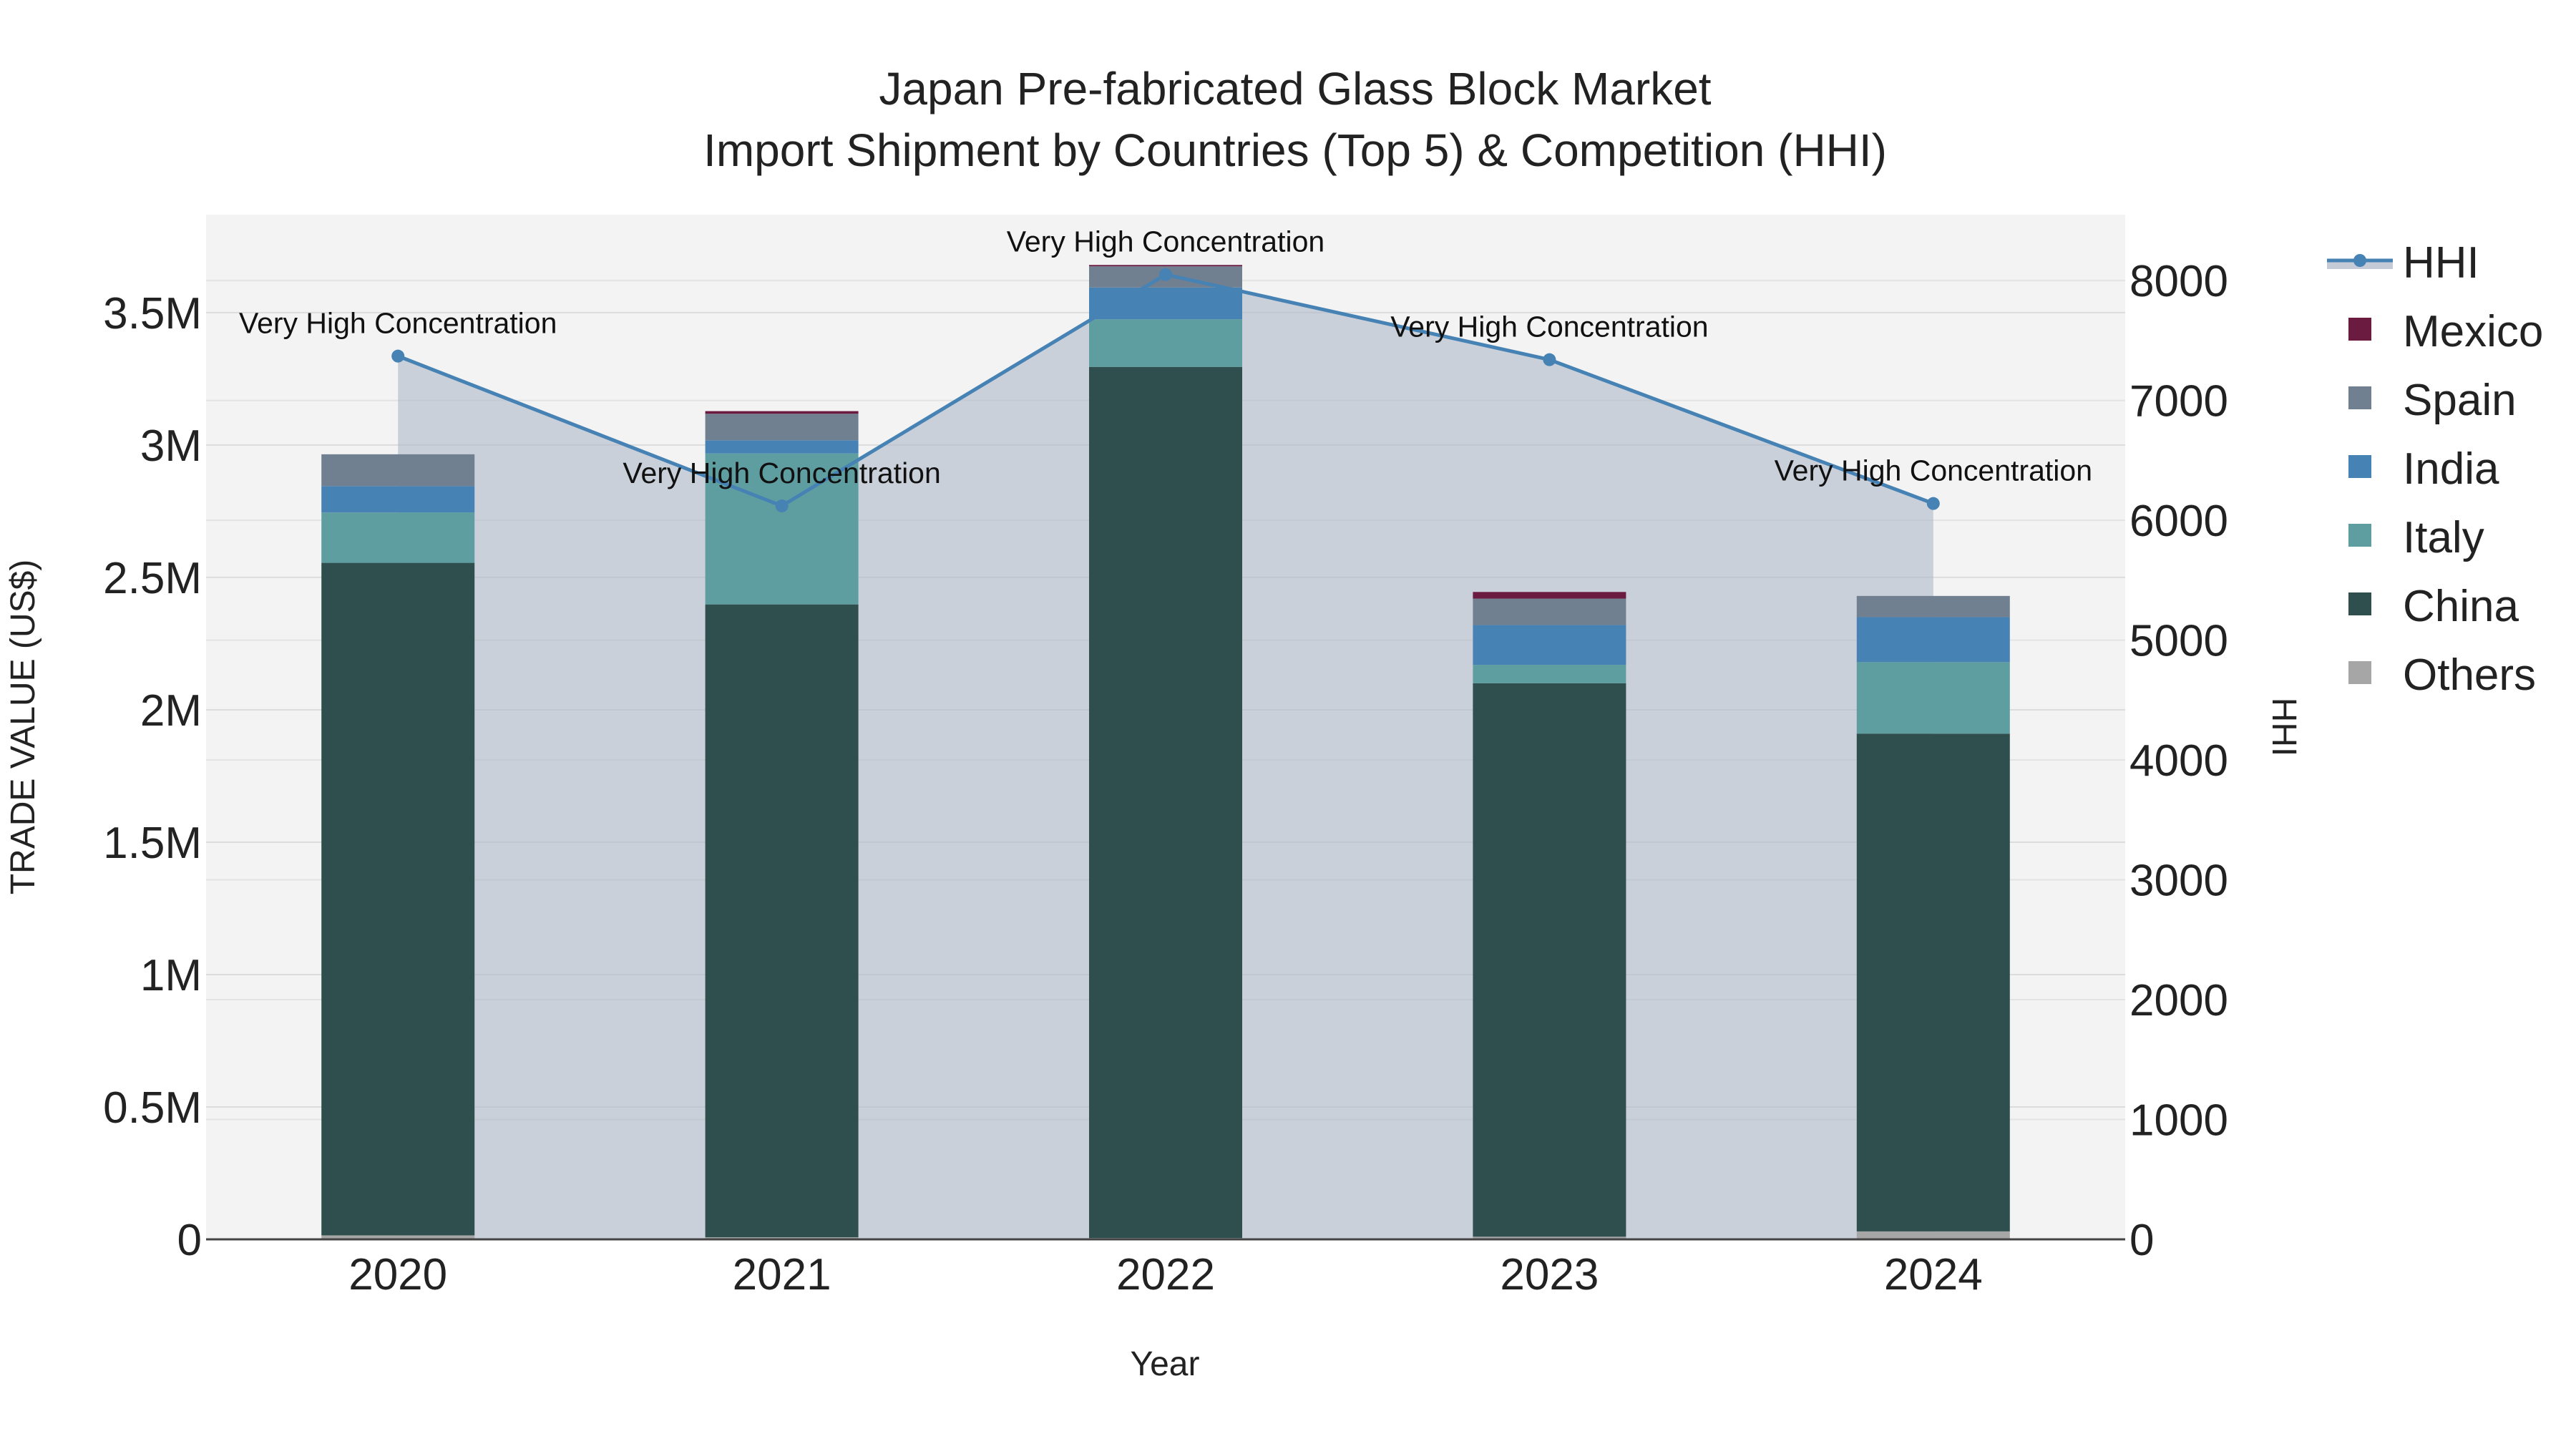 The image size is (2576, 1449). I want to click on y2-axis-title: HHI, so click(2284, 727).